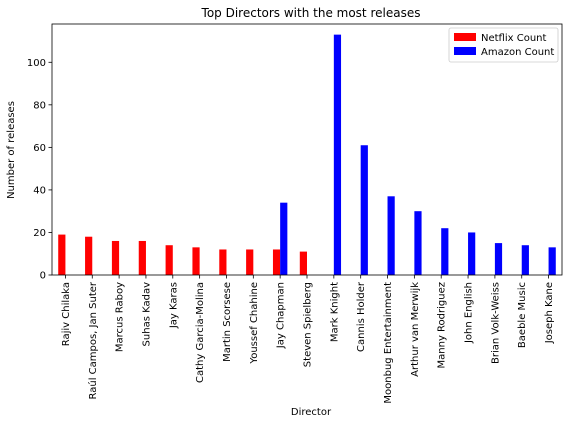 The width and height of the screenshot is (568, 424). Describe the element at coordinates (415, 329) in the screenshot. I see `x-tick-label-13: Arthur van Merwijk` at that location.